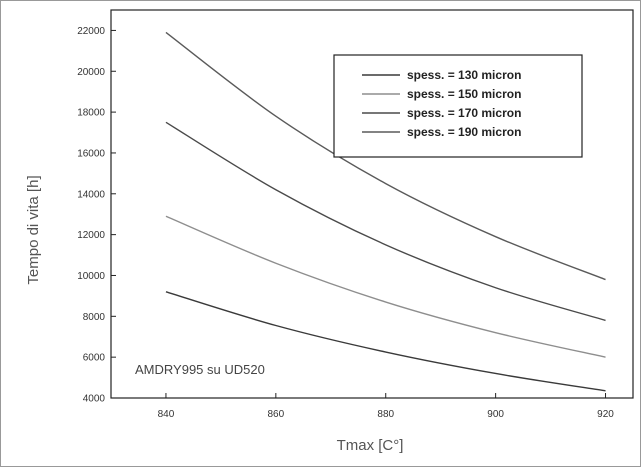 The image size is (641, 472). What do you see at coordinates (200, 369) in the screenshot?
I see `annotation-label: AMDRY995 su UD520` at bounding box center [200, 369].